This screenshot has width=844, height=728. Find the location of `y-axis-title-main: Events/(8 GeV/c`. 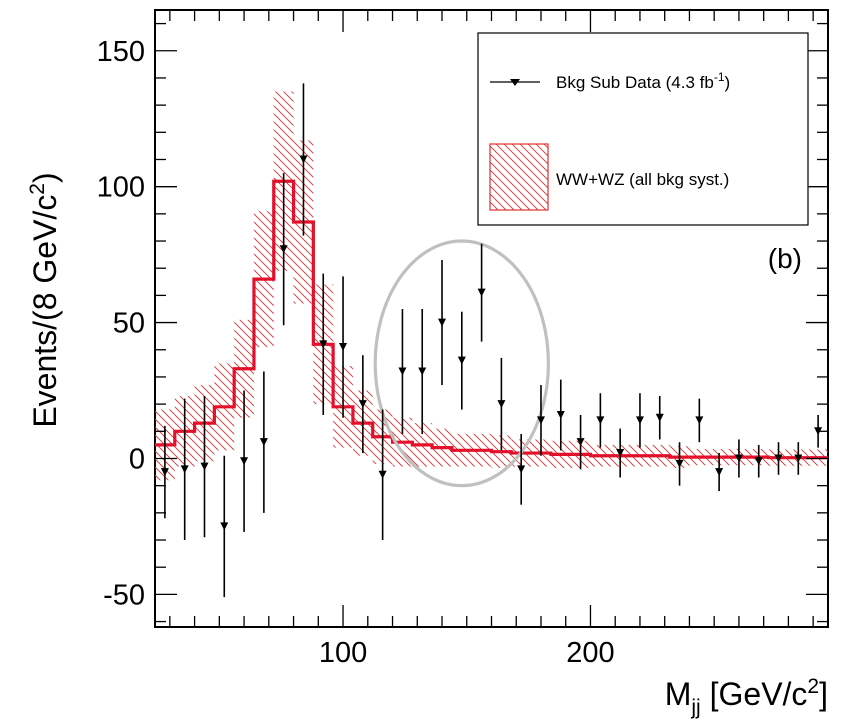

y-axis-title-main: Events/(8 GeV/c is located at coordinates (45, 311).